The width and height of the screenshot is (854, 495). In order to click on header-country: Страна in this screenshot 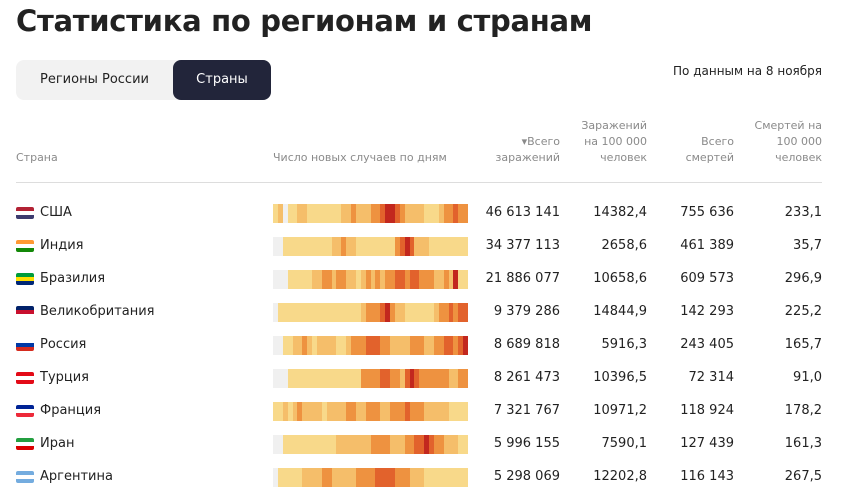, I will do `click(37, 157)`.